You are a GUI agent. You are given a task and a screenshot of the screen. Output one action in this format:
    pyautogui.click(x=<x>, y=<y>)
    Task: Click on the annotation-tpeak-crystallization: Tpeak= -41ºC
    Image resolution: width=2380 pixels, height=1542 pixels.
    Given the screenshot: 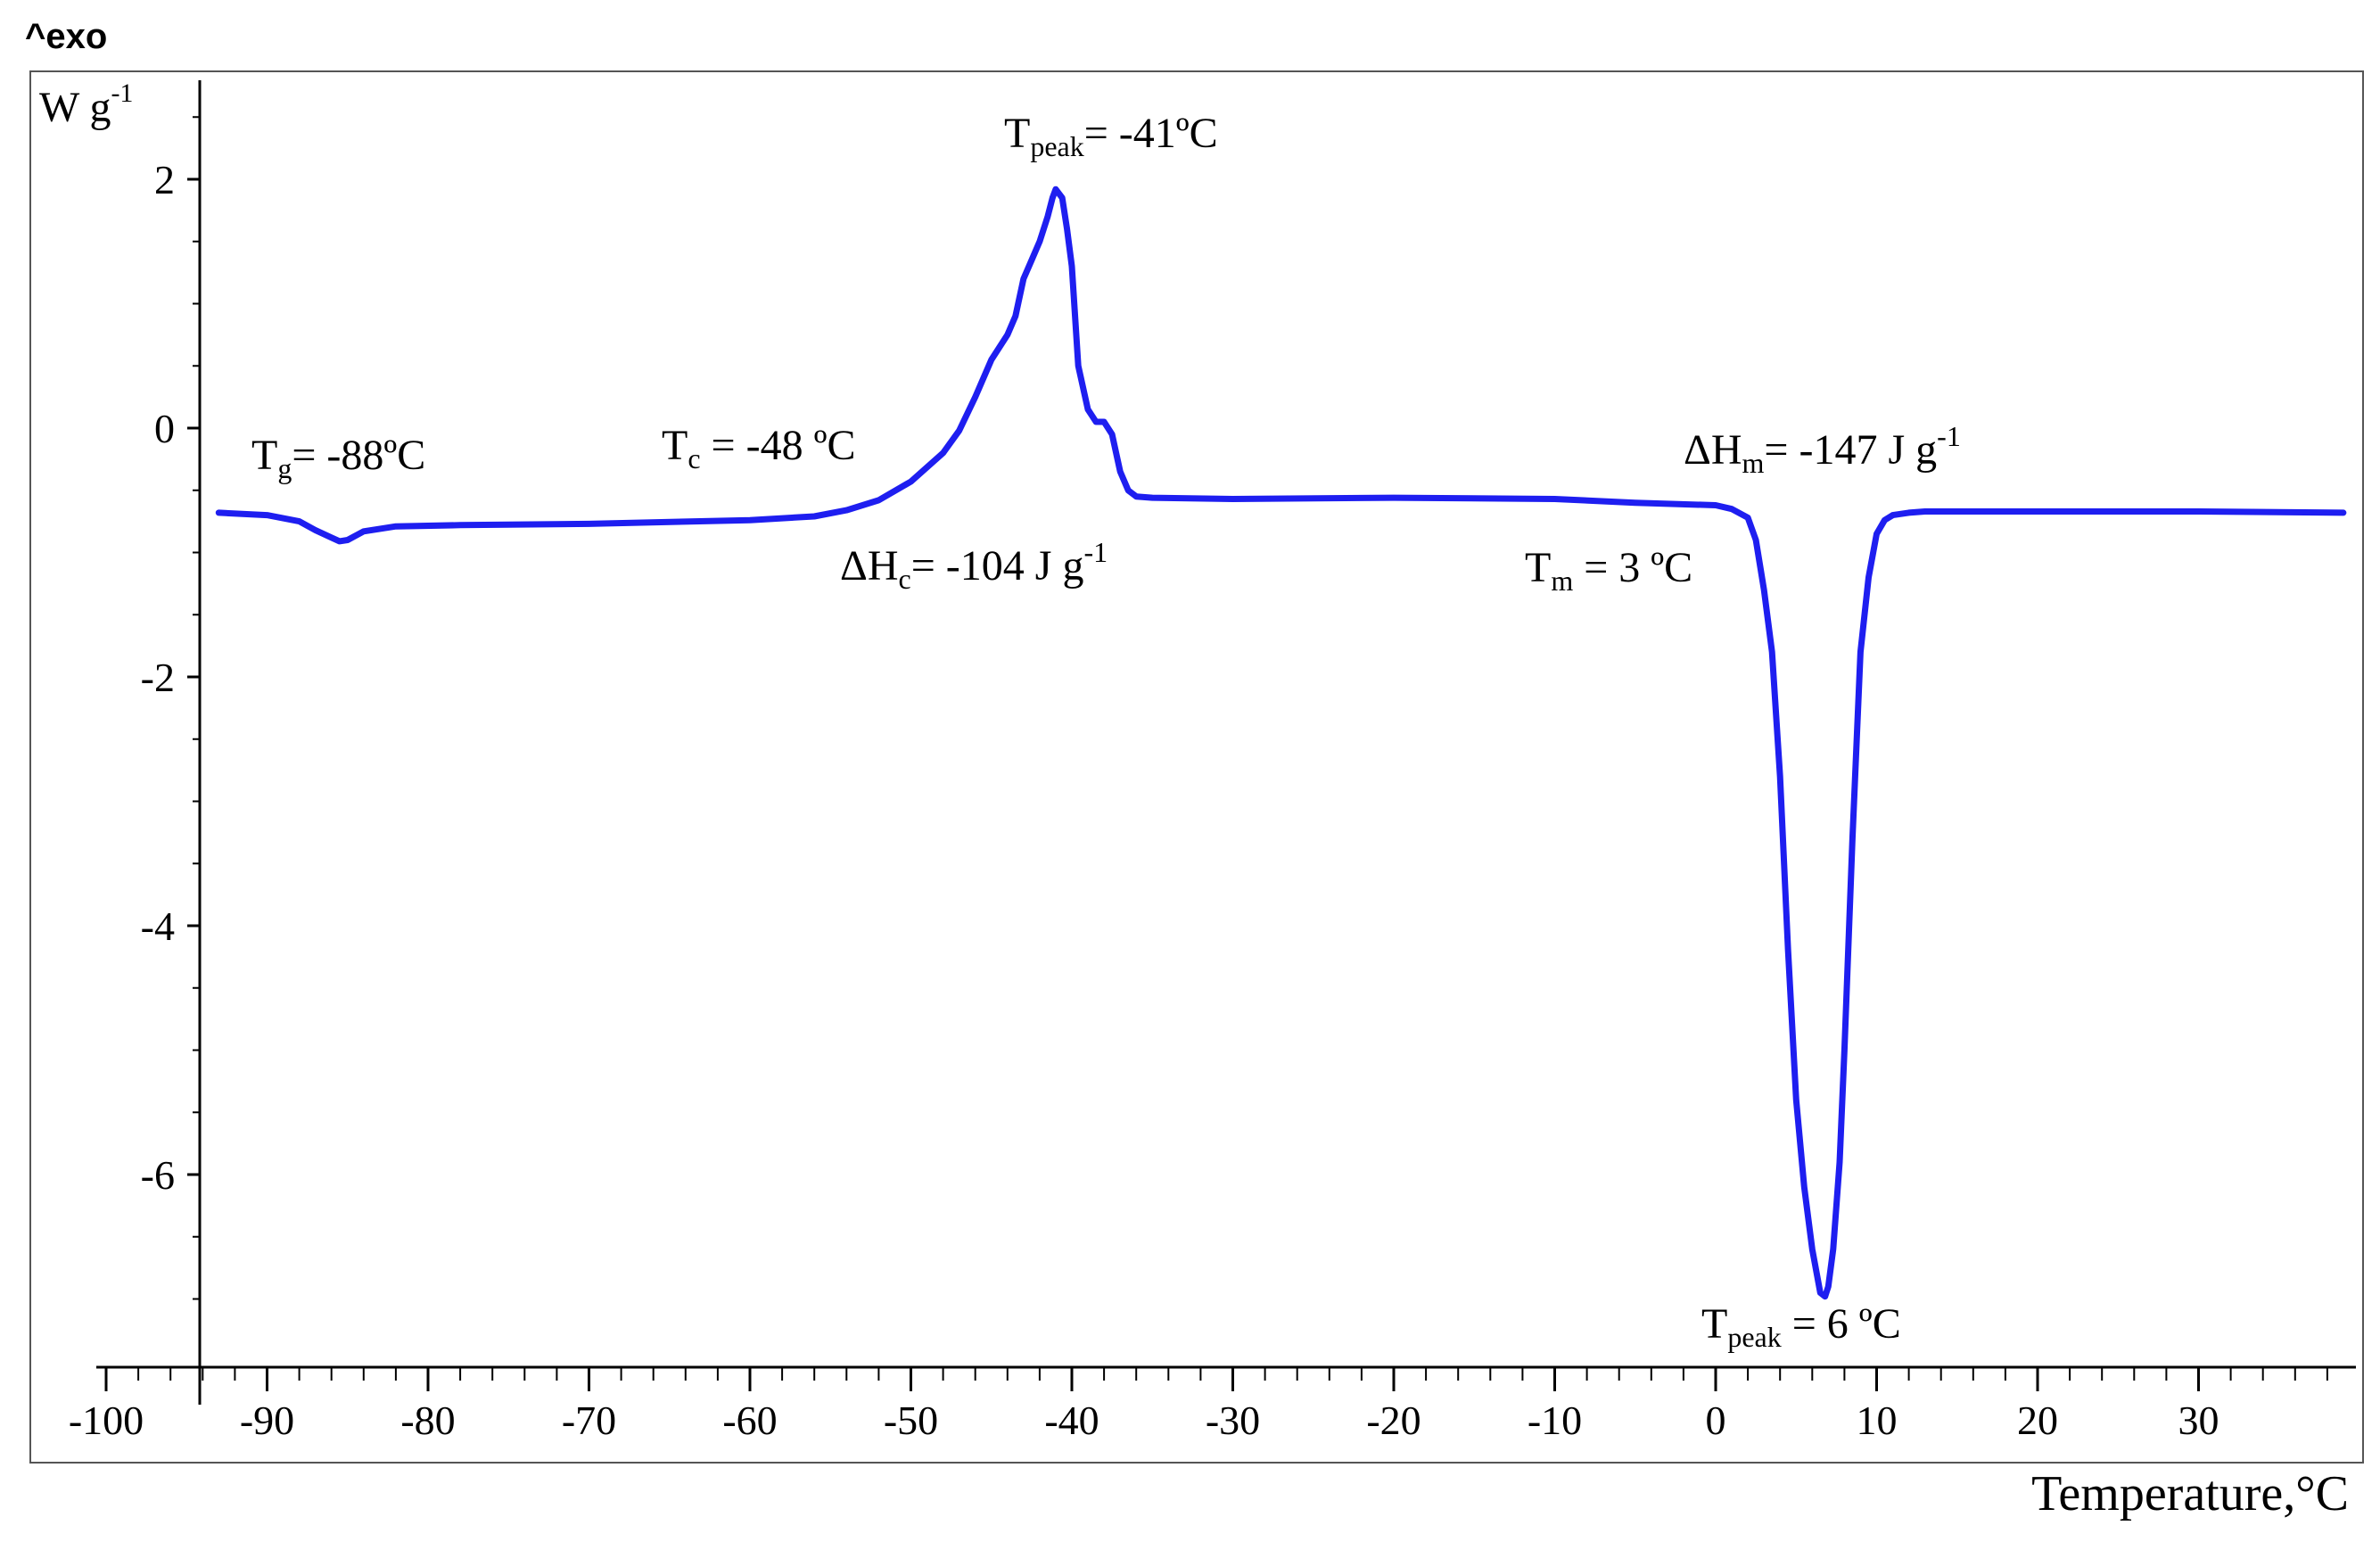 What is the action you would take?
    pyautogui.click(x=1111, y=136)
    